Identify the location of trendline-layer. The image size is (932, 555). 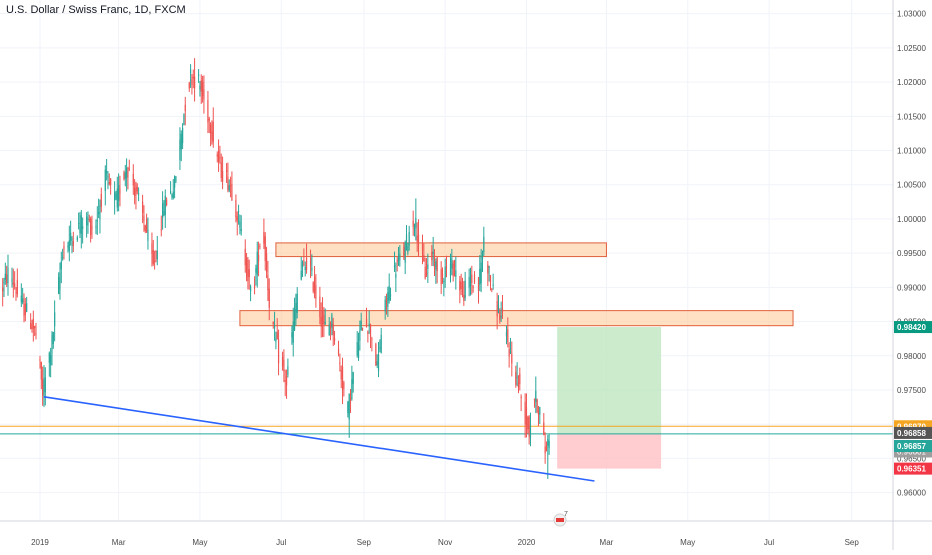
(319, 439).